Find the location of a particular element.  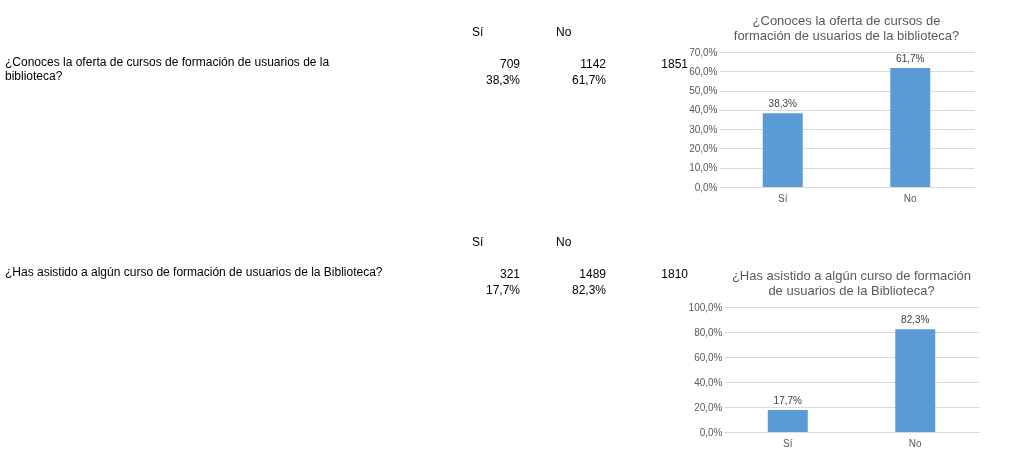

text: ¿Has asistido a algún curso de formación de usuarios de la Biblioteca? is located at coordinates (194, 272).